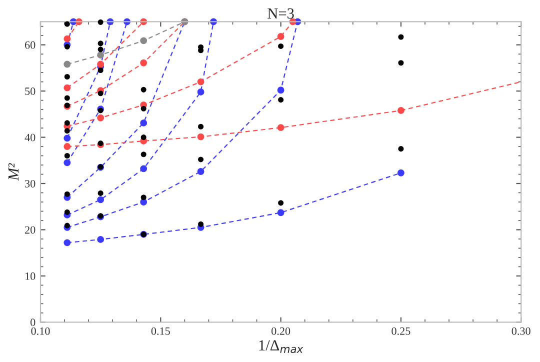 The image size is (540, 362). Describe the element at coordinates (30, 92) in the screenshot. I see `y-tick-label: 50` at that location.